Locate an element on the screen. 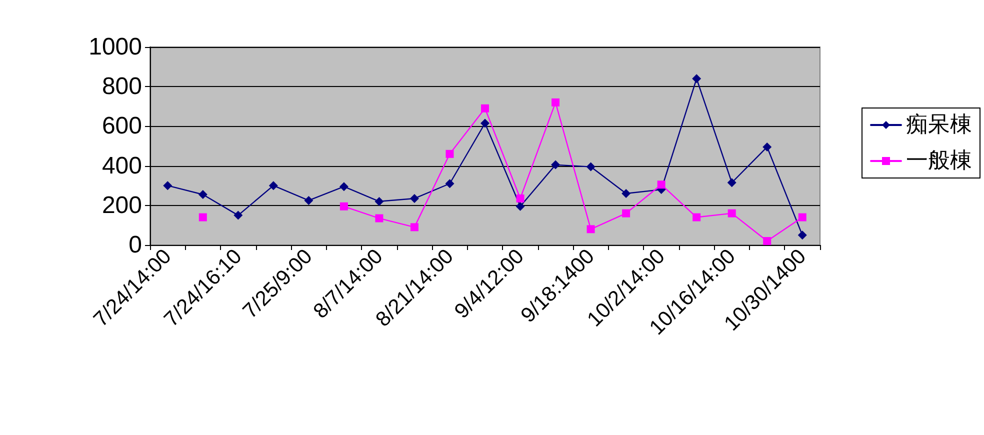 This screenshot has height=435, width=984. y-tick-label: 400 is located at coordinates (122, 166).